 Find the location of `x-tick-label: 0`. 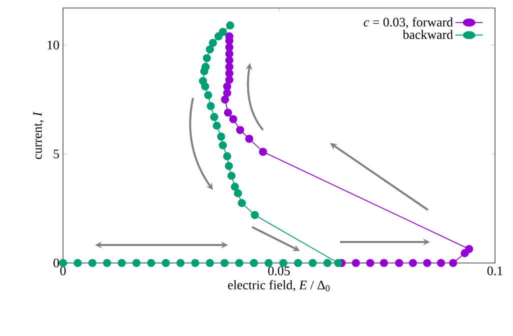

x-tick-label: 0 is located at coordinates (63, 271).